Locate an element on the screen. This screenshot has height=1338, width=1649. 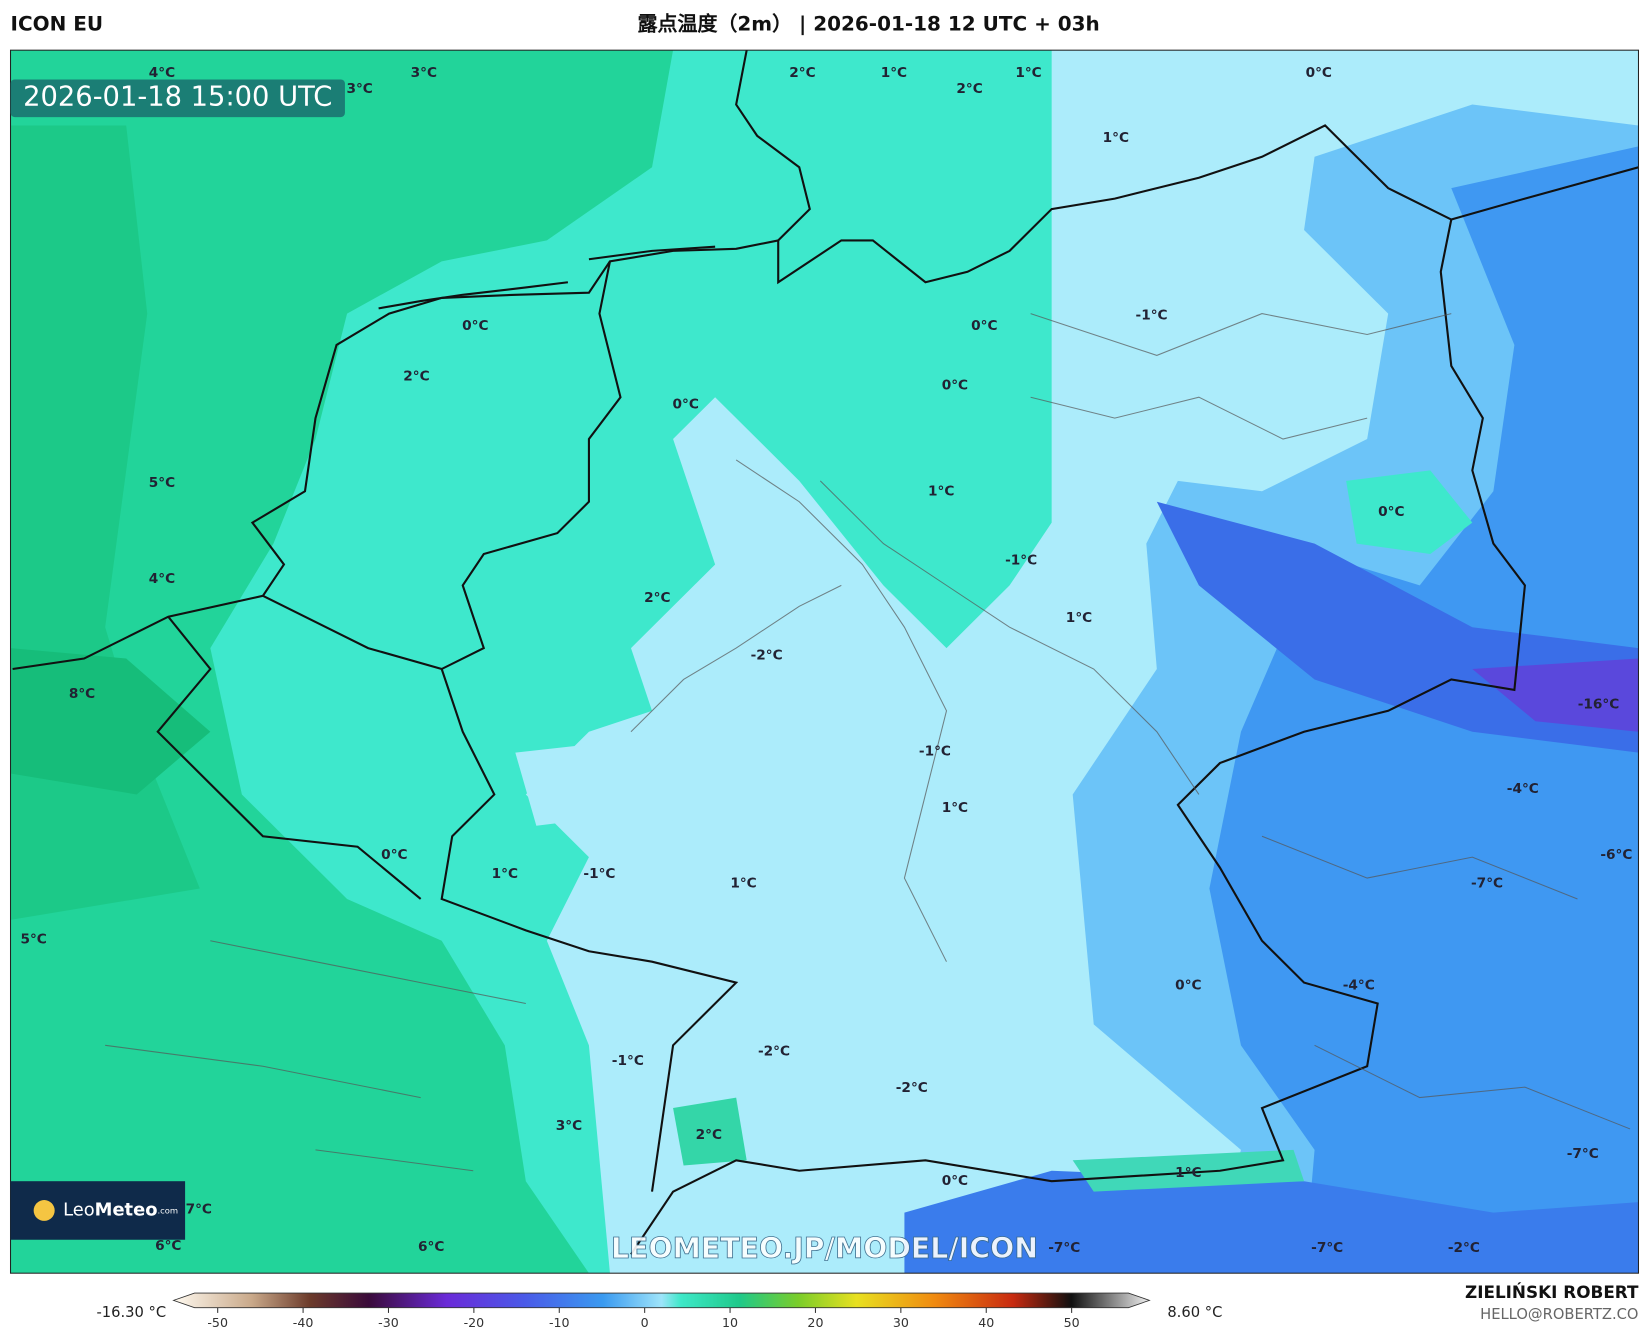
time-badge is located at coordinates (177, 98).